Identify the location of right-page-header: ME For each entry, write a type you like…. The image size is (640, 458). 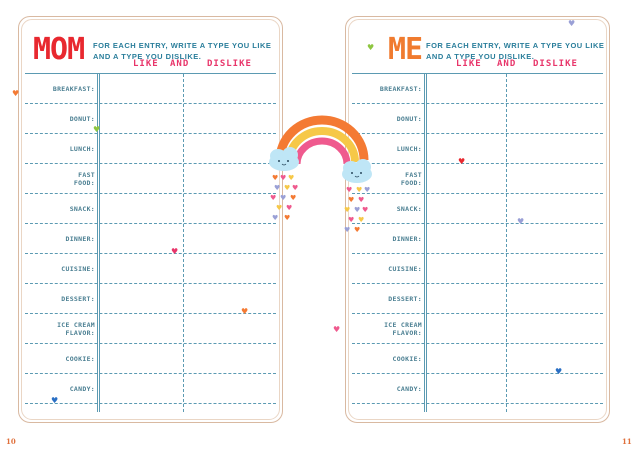
(477, 53).